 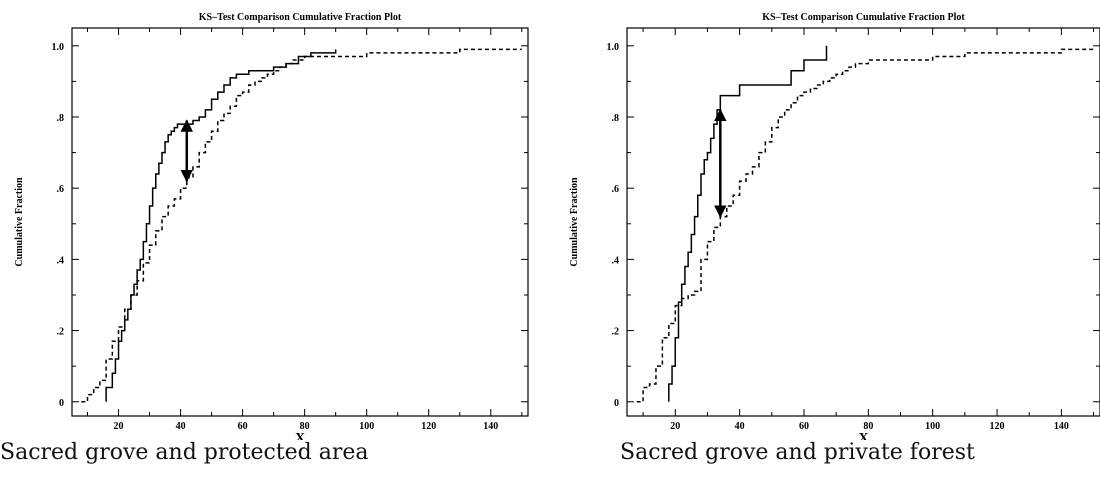 What do you see at coordinates (184, 452) in the screenshot?
I see `caption-left: Sacred grove and protected area` at bounding box center [184, 452].